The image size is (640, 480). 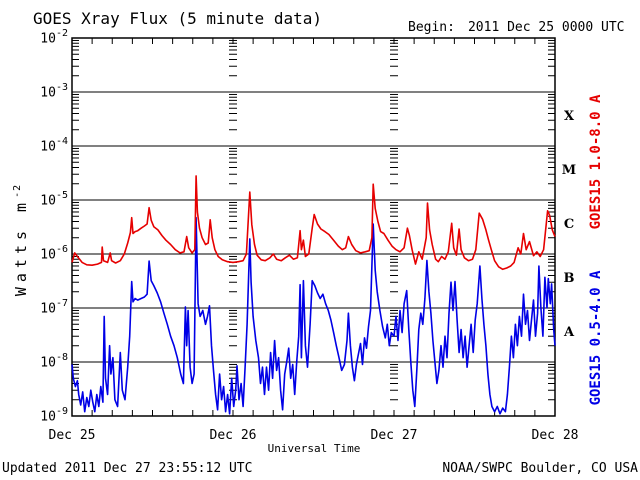 What do you see at coordinates (314, 448) in the screenshot?
I see `x-axis-title: Universal Time` at bounding box center [314, 448].